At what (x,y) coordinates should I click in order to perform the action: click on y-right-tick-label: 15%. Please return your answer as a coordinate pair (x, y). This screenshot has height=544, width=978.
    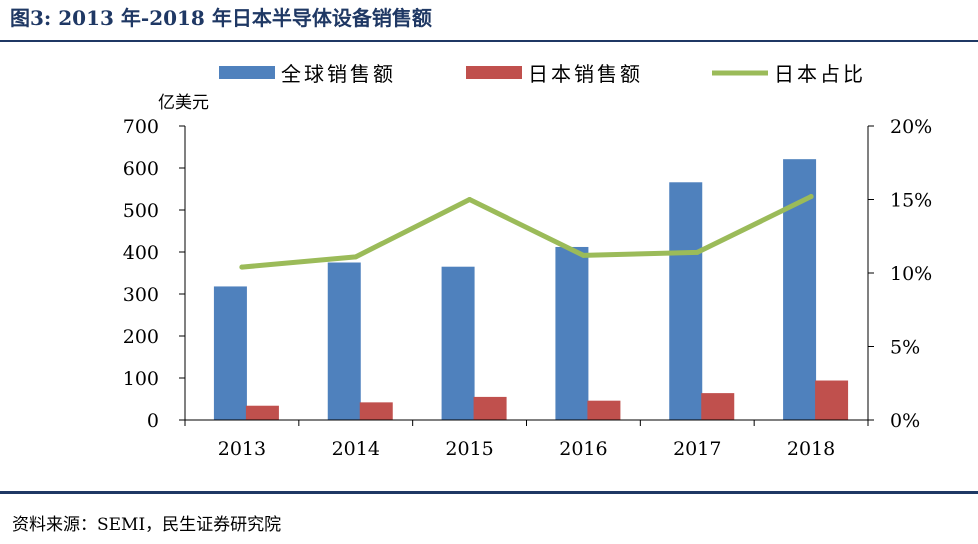
    Looking at the image, I should click on (911, 201).